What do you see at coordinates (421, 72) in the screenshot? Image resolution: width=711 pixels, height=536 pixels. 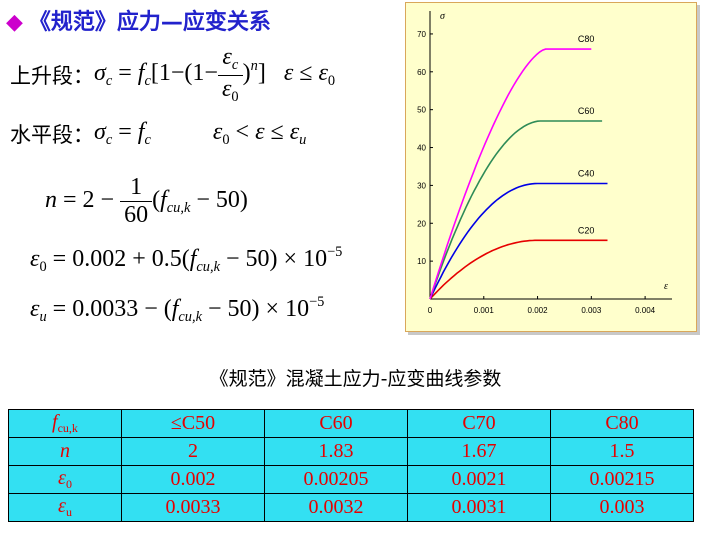 I see `y-tick-label: 60` at bounding box center [421, 72].